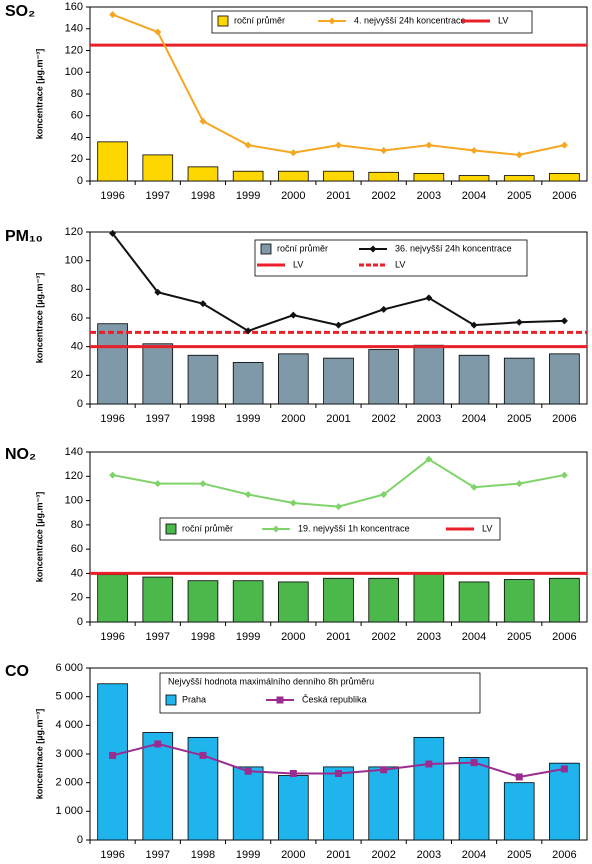  I want to click on x-tick-label: 2003, so click(429, 419).